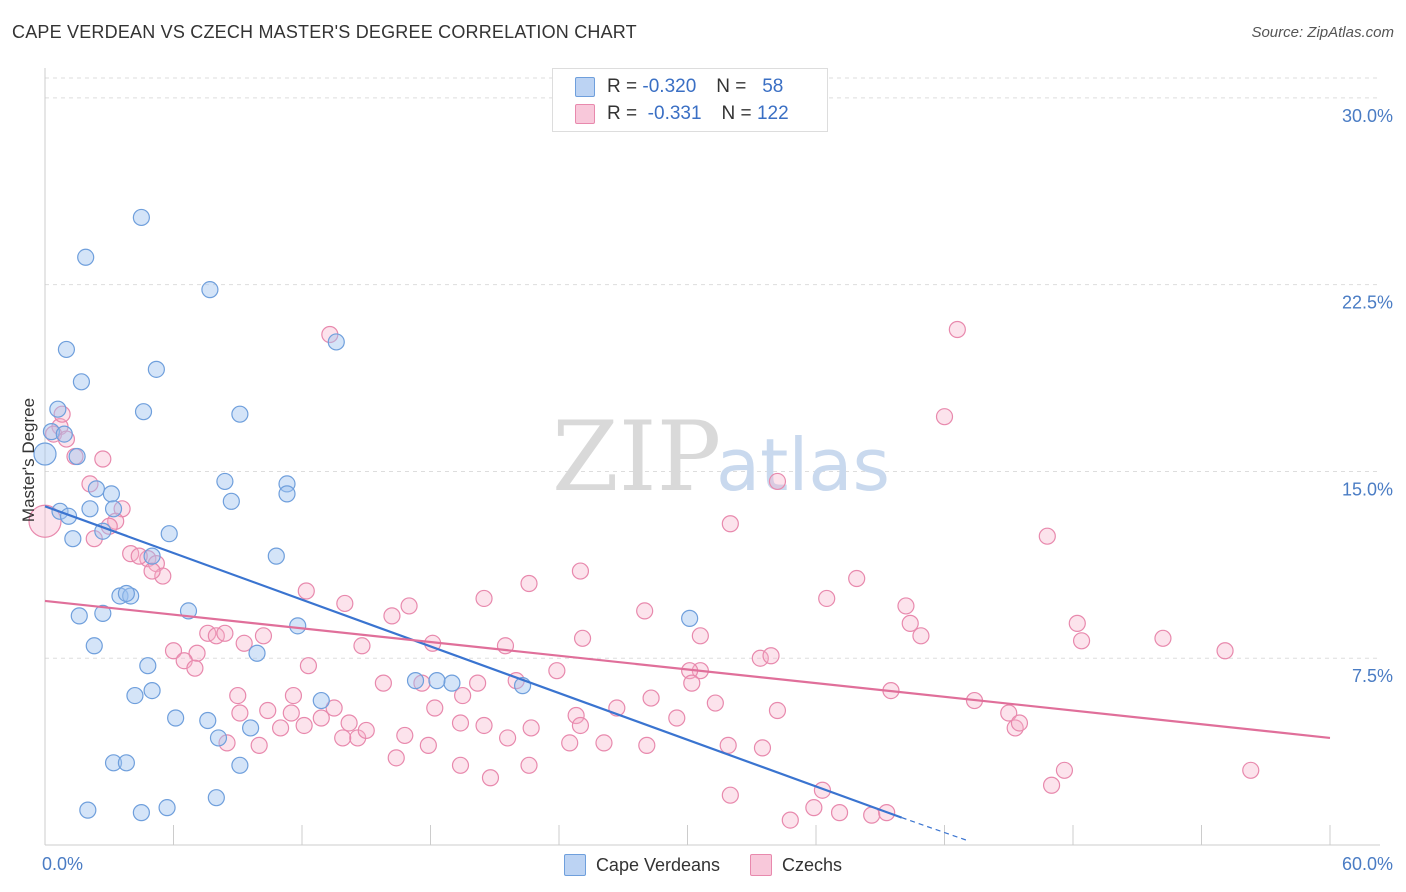 The width and height of the screenshot is (1406, 892). Describe the element at coordinates (669, 86) in the screenshot. I see `r-value: -0.320` at that location.